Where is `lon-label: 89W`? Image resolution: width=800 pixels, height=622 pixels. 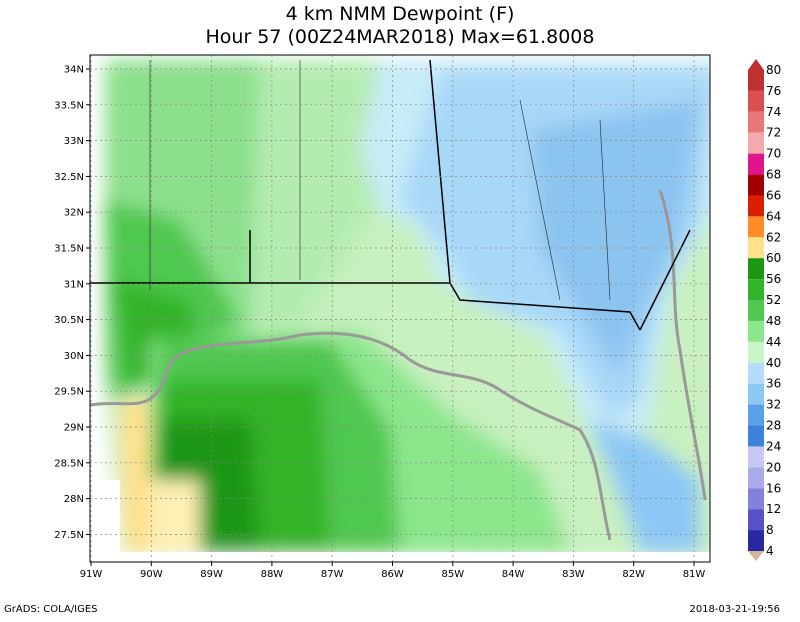 lon-label: 89W is located at coordinates (211, 574).